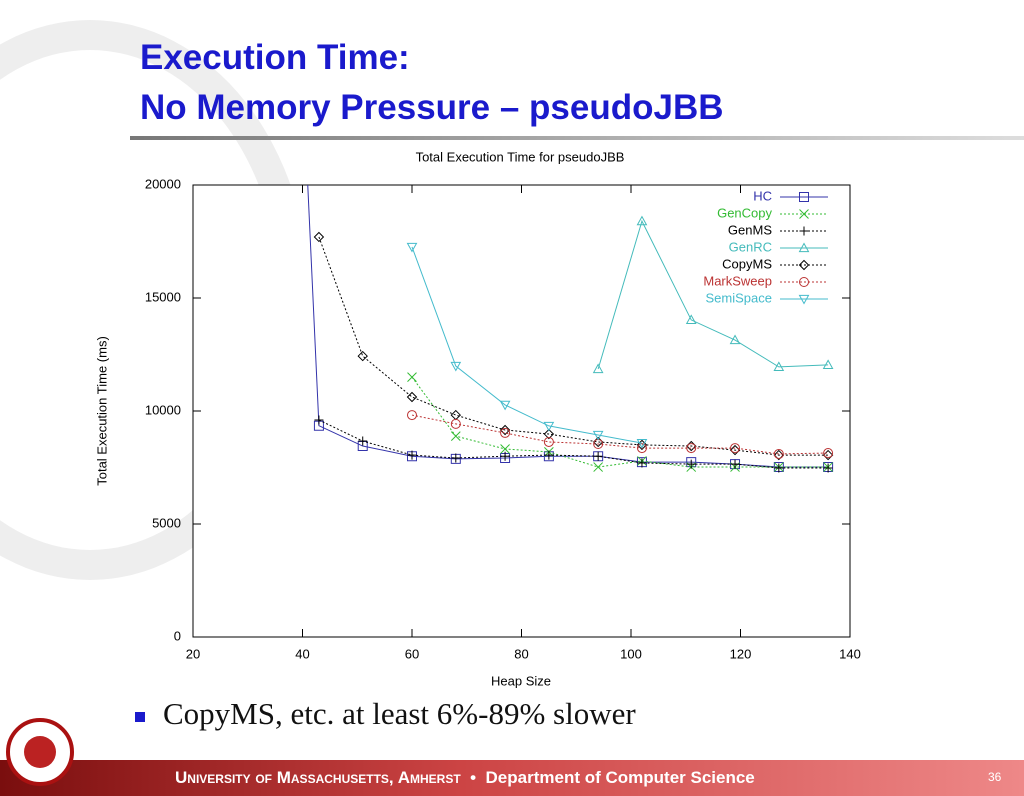 The width and height of the screenshot is (1024, 796). Describe the element at coordinates (995, 777) in the screenshot. I see `page-number: 36` at that location.